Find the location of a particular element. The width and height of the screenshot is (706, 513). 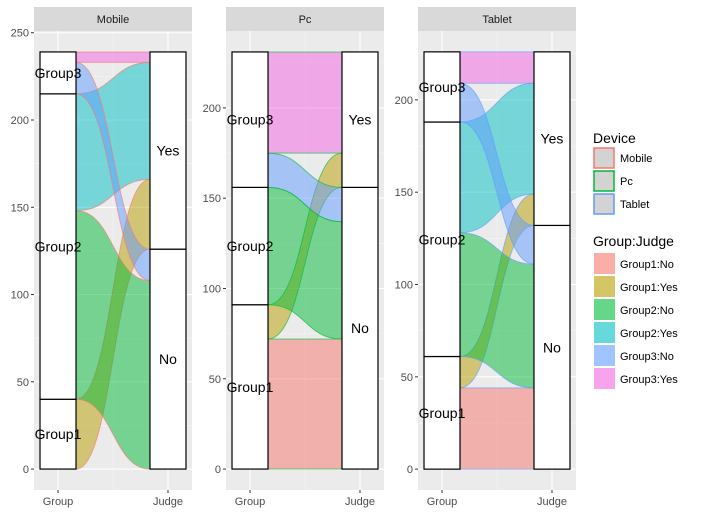

facet-strip-label: Pc is located at coordinates (305, 20).